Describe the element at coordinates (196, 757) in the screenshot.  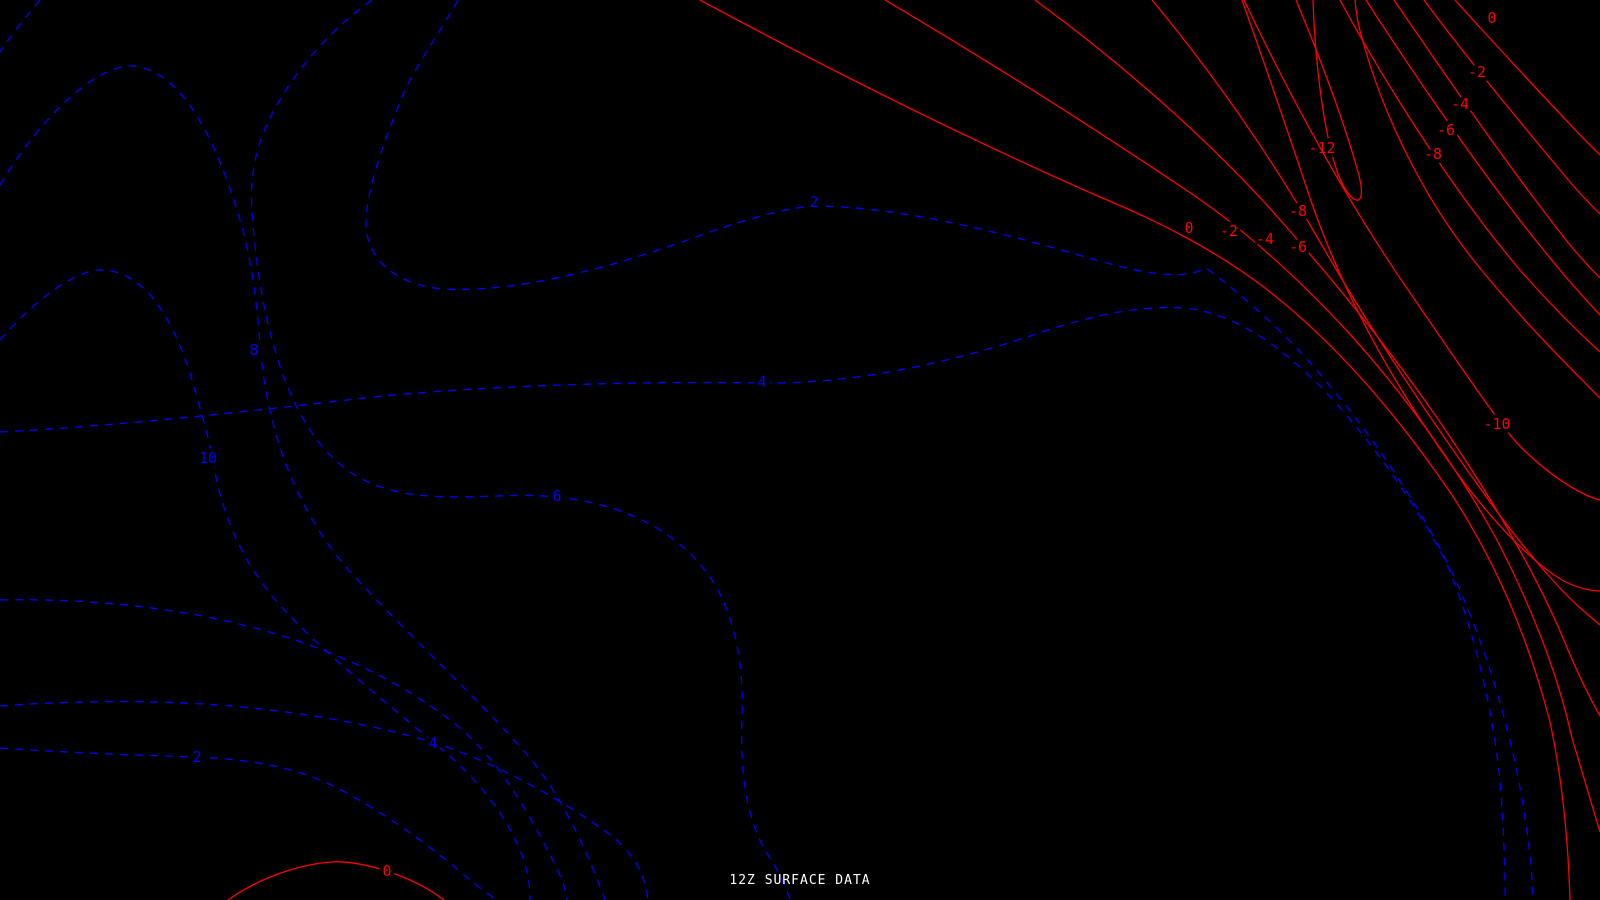
I see `contour-value-label-blue-2-low: 2` at that location.